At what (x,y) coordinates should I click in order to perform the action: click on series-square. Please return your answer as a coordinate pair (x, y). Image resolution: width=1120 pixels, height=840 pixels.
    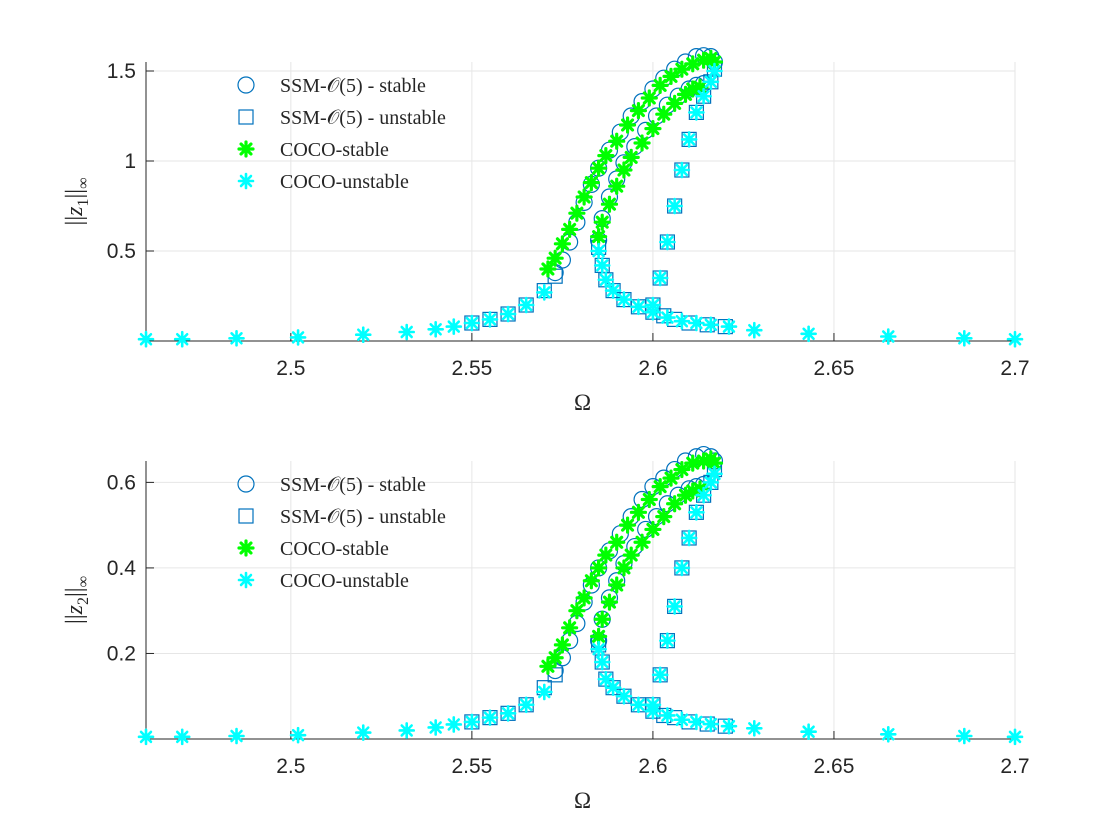
    Looking at the image, I should click on (598, 597).